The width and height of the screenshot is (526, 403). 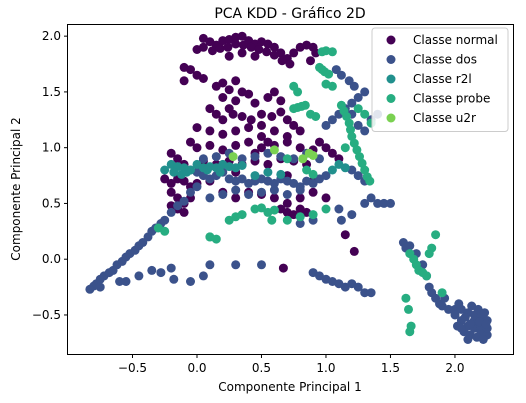 What do you see at coordinates (444, 118) in the screenshot?
I see `legend-label: Classe u2r` at bounding box center [444, 118].